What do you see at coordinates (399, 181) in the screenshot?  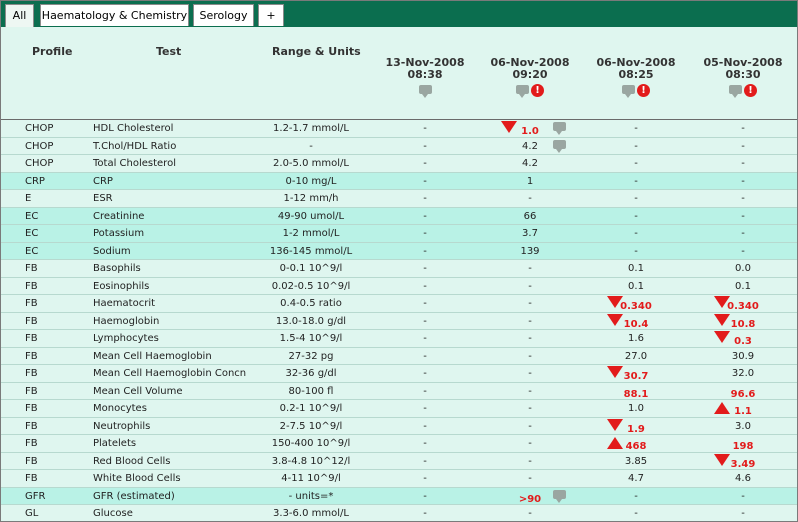 I see `table-row: CRP CRP 0-10 mg/L - 1 - -` at bounding box center [399, 181].